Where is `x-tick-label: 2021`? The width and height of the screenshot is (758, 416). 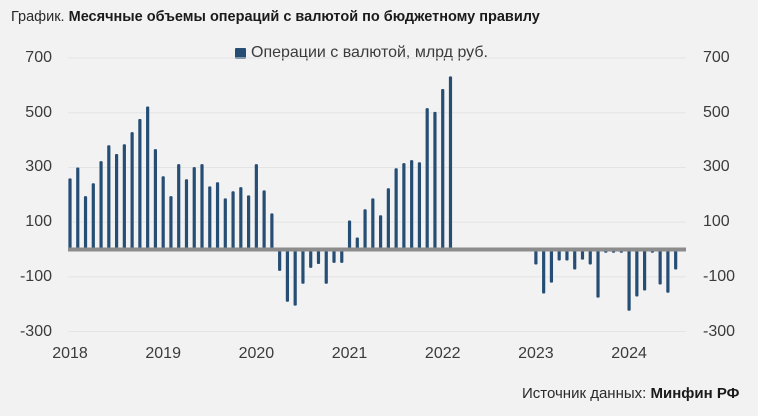 x-tick-label: 2021 is located at coordinates (349, 353).